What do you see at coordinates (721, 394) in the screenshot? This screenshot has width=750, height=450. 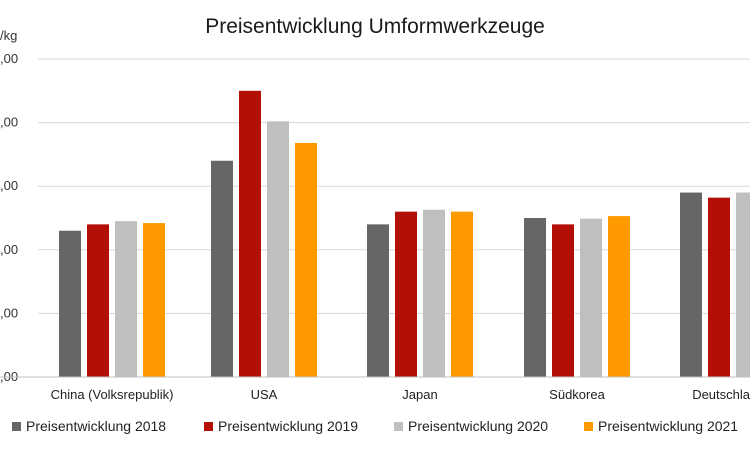 I see `x-tick-label: Deutschla` at bounding box center [721, 394].